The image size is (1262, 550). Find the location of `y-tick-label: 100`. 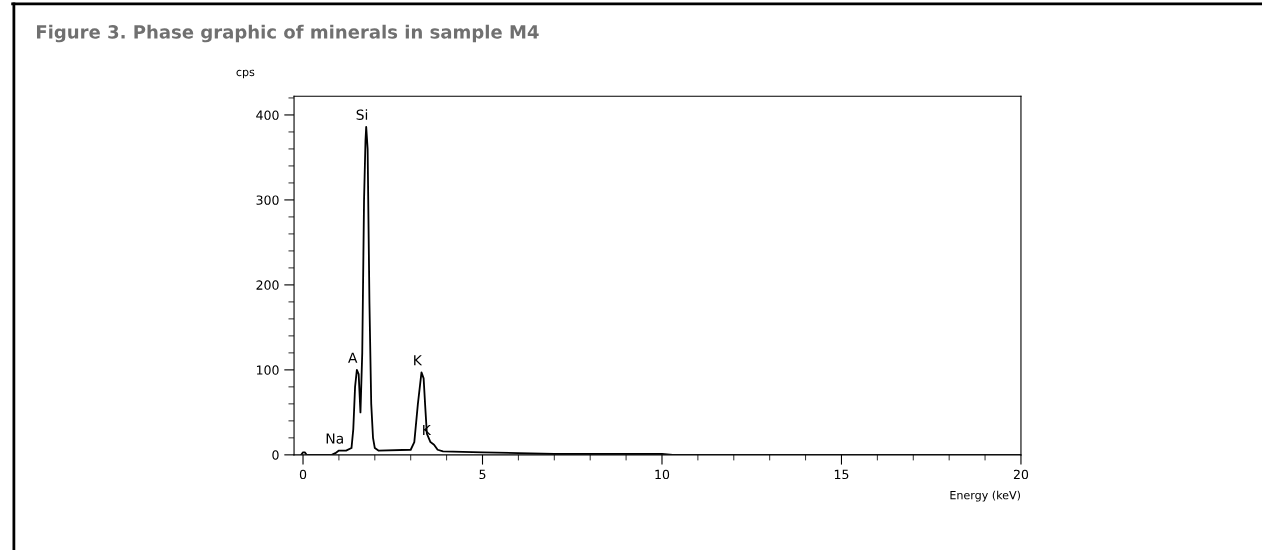

y-tick-label: 100 is located at coordinates (267, 370).